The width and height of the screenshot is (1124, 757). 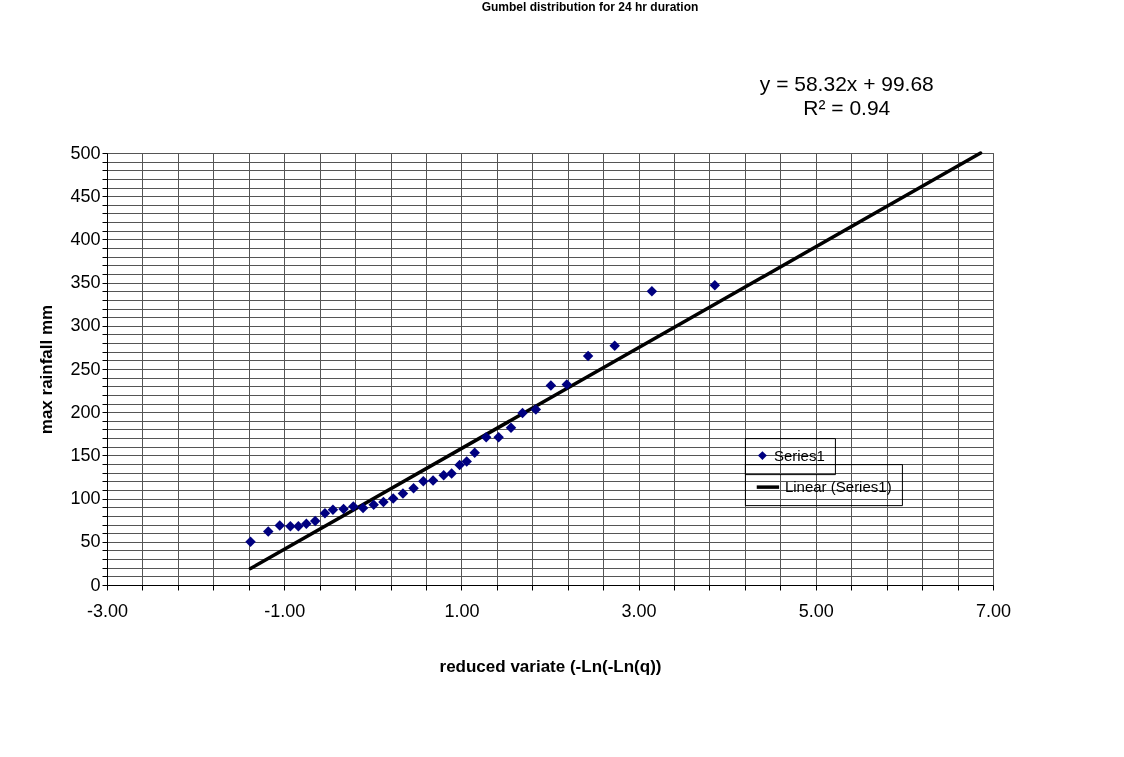 I want to click on x-tick-label: -1.00, so click(x=285, y=610).